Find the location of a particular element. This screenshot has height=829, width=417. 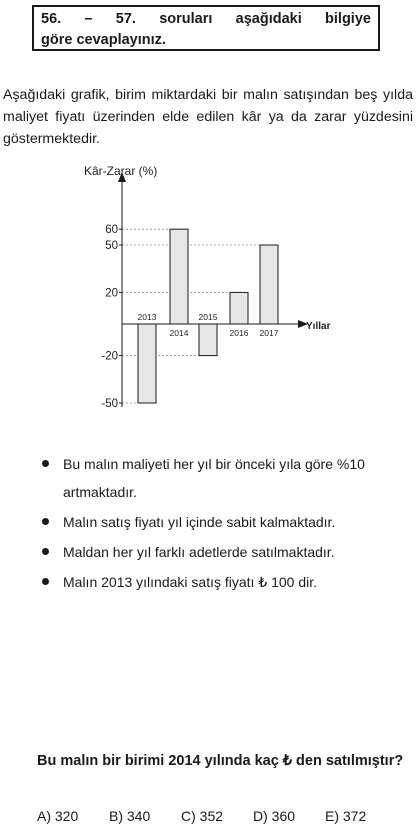

header-word: aşağıdaki is located at coordinates (268, 19).